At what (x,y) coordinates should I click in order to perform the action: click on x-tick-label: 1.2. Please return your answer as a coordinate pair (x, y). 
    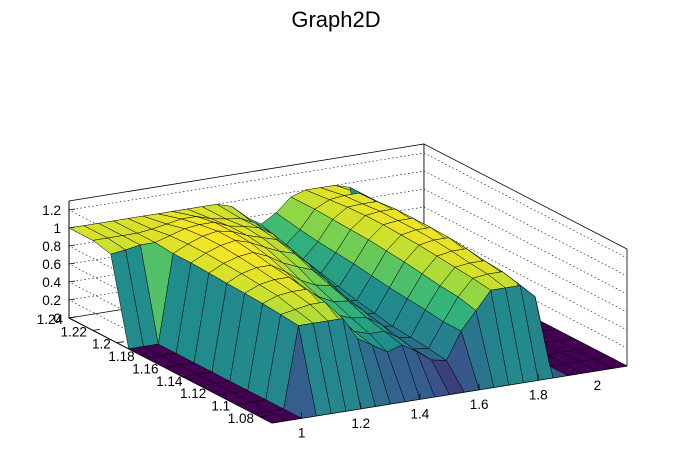
    Looking at the image, I should click on (360, 423).